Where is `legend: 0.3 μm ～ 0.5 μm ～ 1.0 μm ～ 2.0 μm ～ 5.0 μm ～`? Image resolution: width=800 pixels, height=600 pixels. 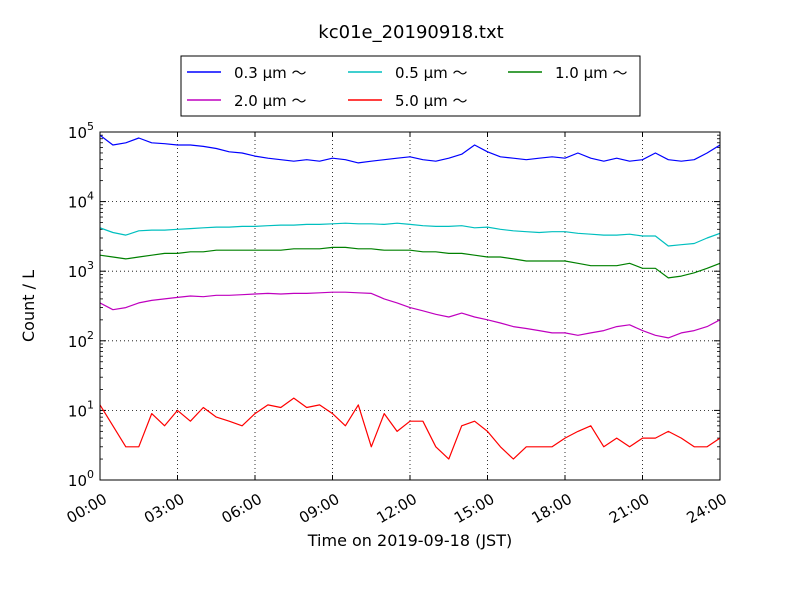 legend: 0.3 μm ～ 0.5 μm ～ 1.0 μm ～ 2.0 μm ～ 5.0 μm ～ is located at coordinates (410, 86).